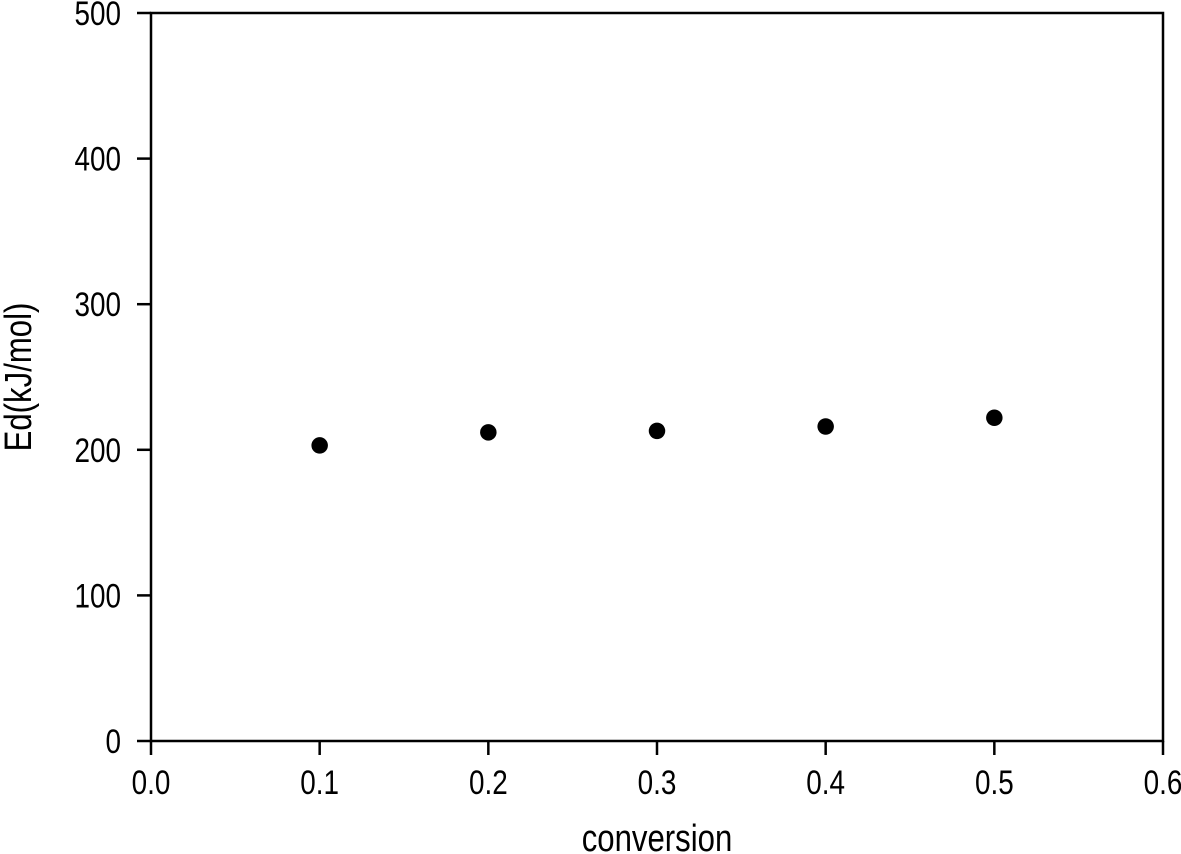 This screenshot has height=854, width=1181. What do you see at coordinates (112, 380) in the screenshot?
I see `y-axis-ticks: 0 100 200 300 400 500` at bounding box center [112, 380].